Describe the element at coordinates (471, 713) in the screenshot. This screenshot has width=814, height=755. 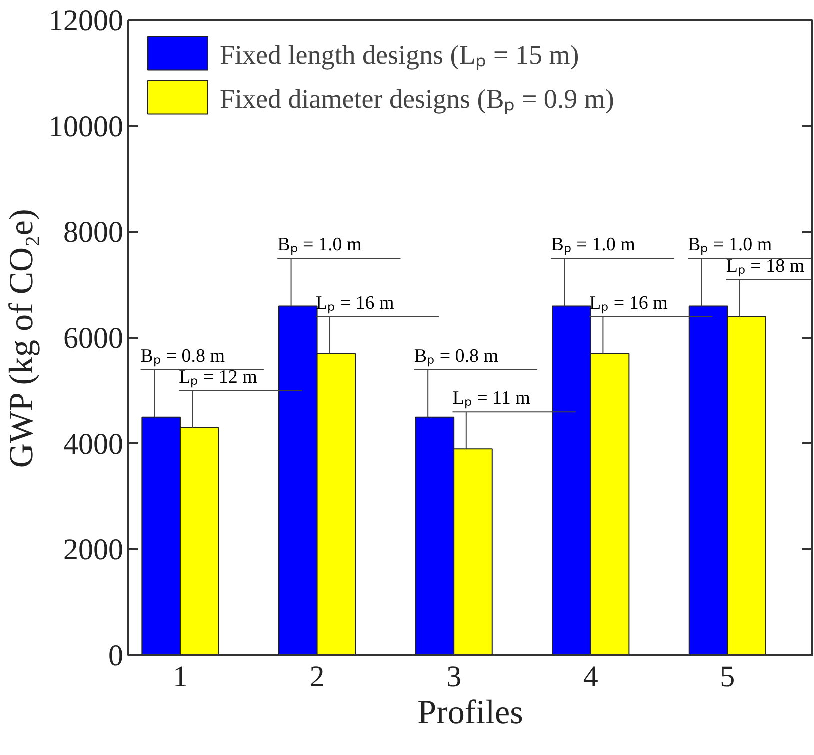
I see `x-axis-title: Profiles` at that location.